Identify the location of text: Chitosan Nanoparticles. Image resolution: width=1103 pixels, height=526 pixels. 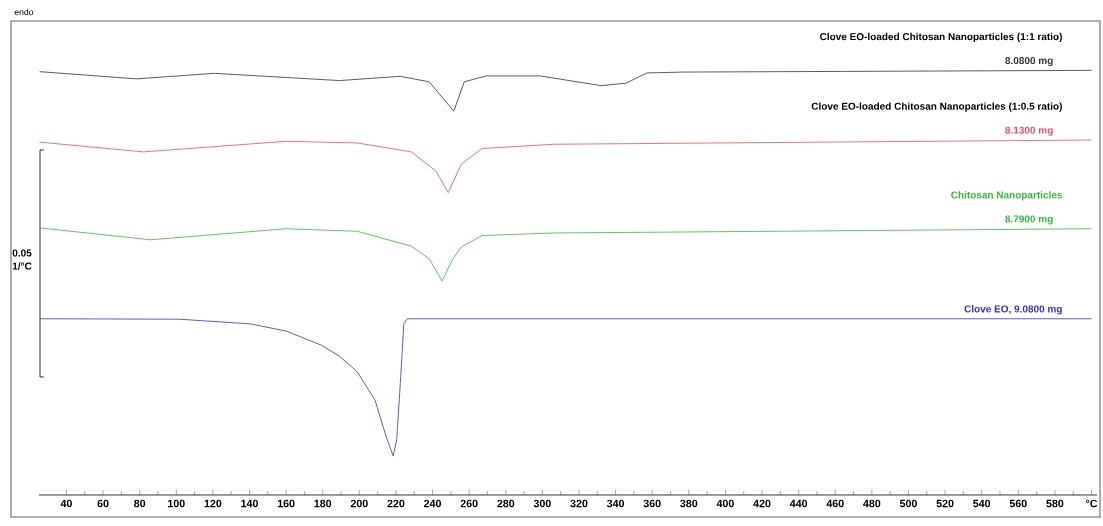
(1007, 196).